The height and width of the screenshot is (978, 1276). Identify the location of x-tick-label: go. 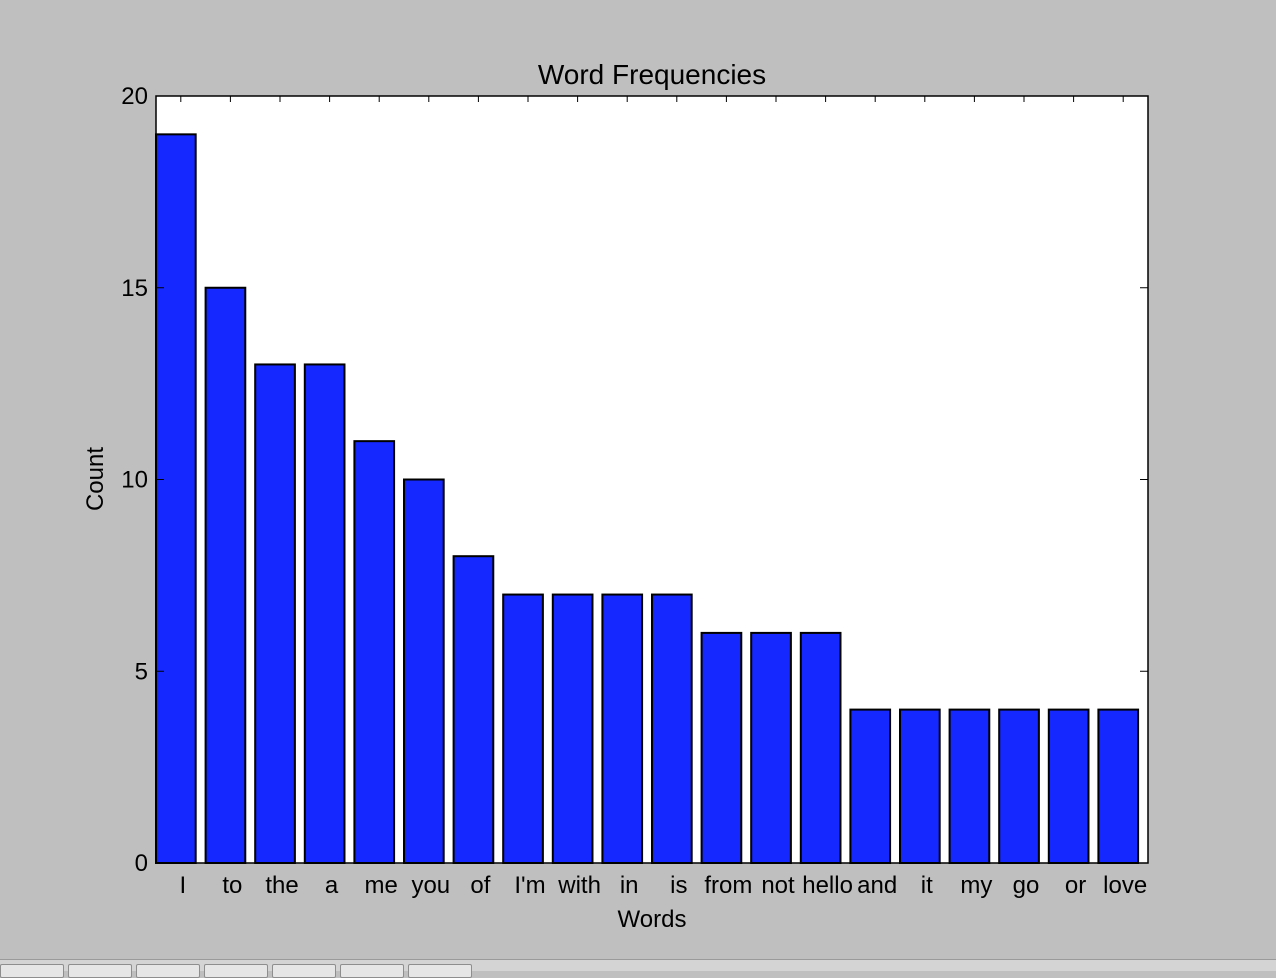
(1026, 885).